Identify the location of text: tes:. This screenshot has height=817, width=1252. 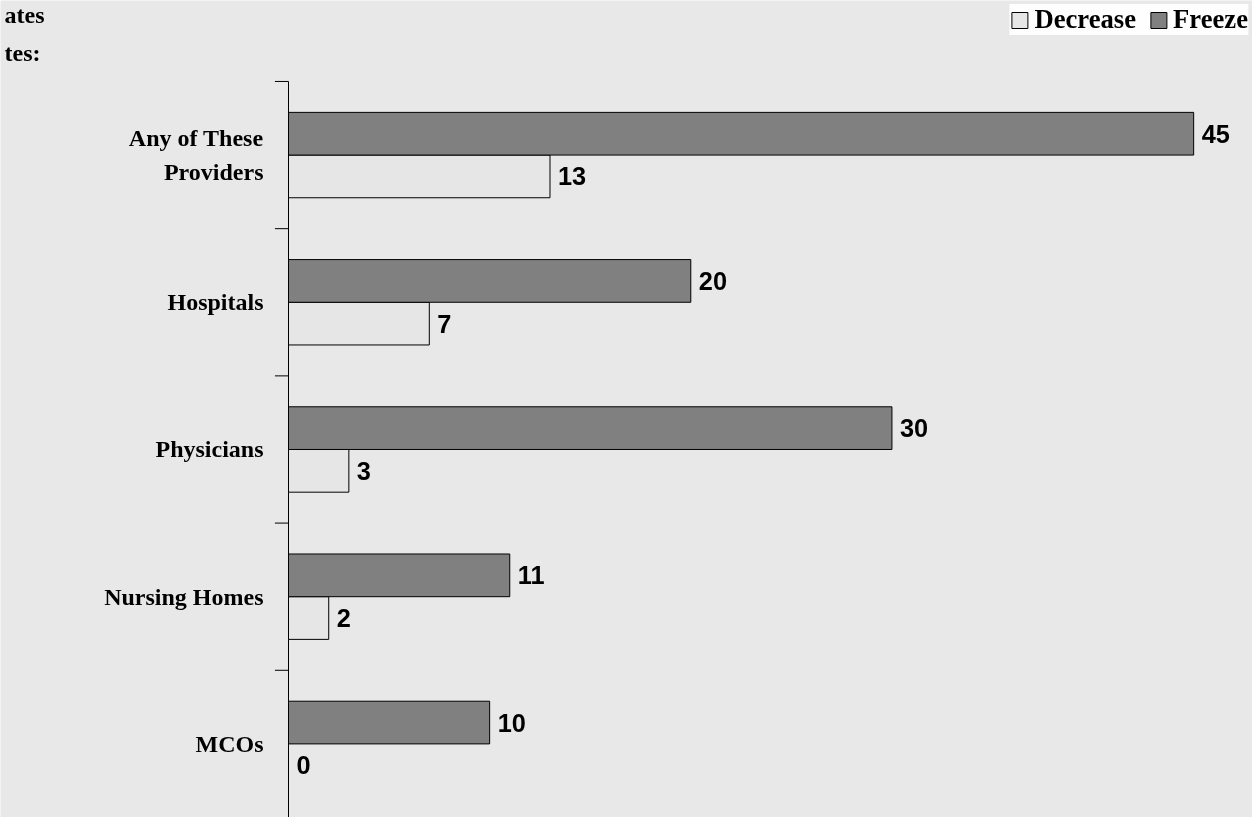
(22, 53).